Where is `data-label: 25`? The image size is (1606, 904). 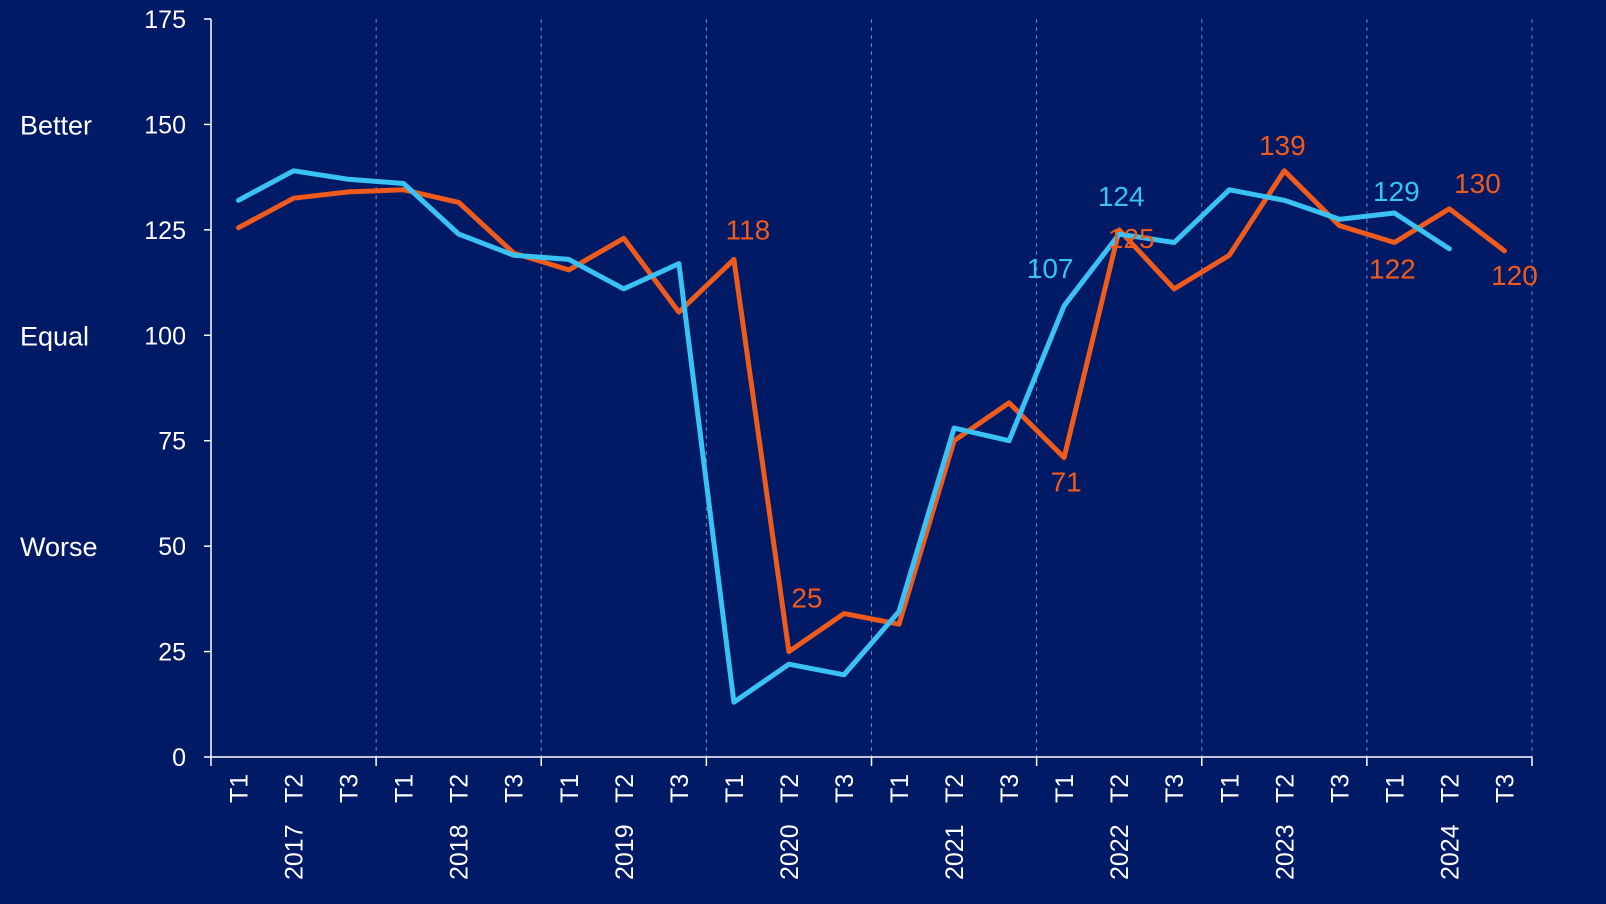
data-label: 25 is located at coordinates (806, 598).